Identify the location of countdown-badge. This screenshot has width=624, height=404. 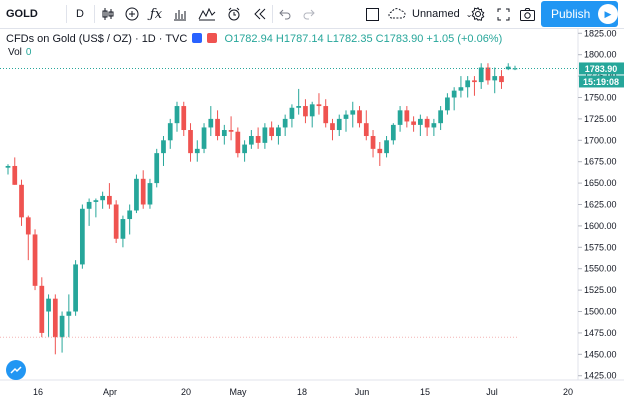
(601, 81).